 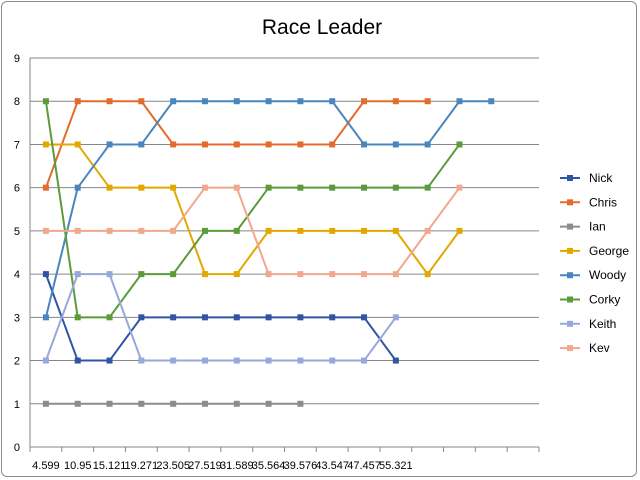 I want to click on legend-label: Keith, so click(x=602, y=324).